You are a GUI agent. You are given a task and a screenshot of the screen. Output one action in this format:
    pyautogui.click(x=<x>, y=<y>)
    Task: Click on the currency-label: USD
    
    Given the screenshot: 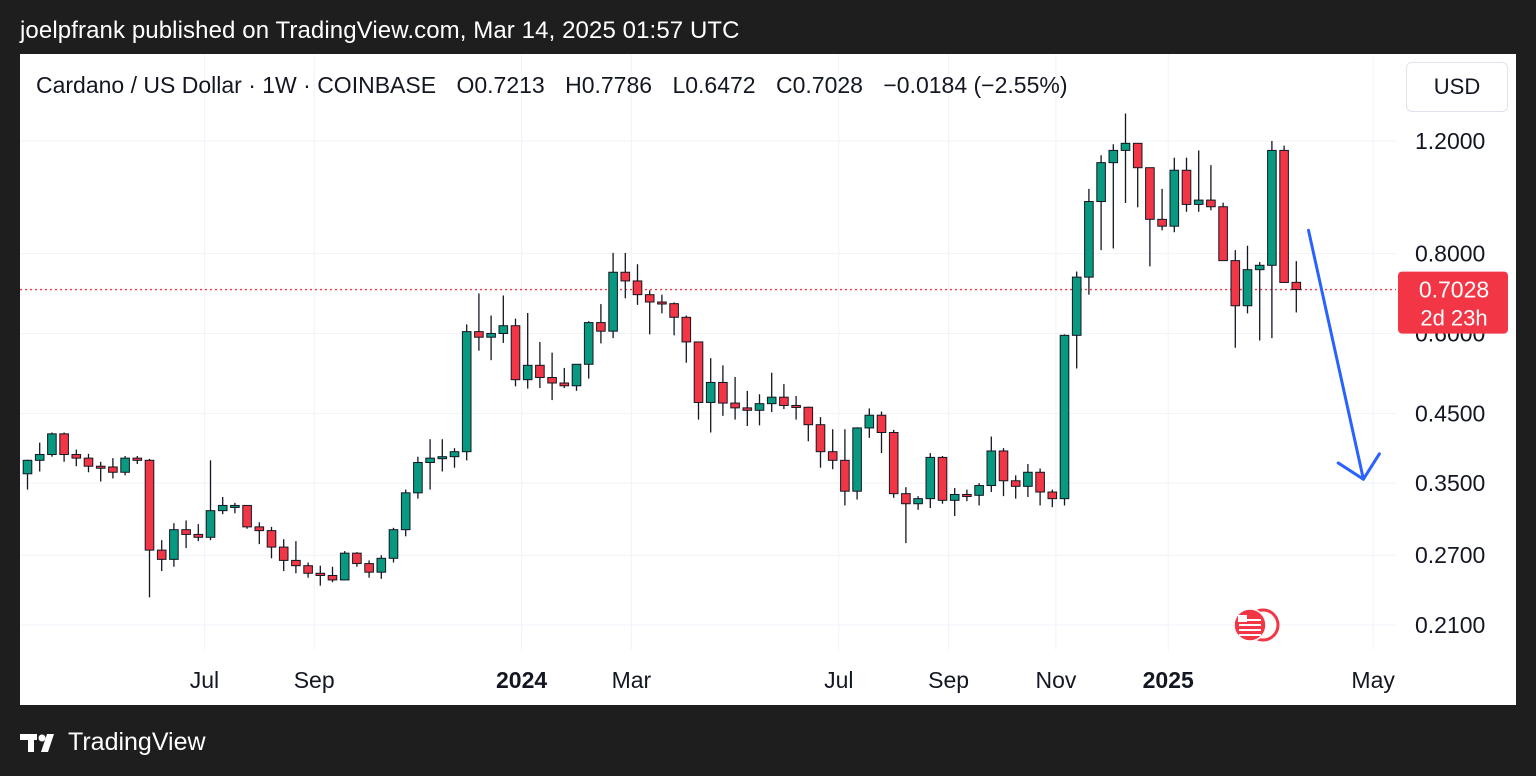 What is the action you would take?
    pyautogui.click(x=1457, y=86)
    